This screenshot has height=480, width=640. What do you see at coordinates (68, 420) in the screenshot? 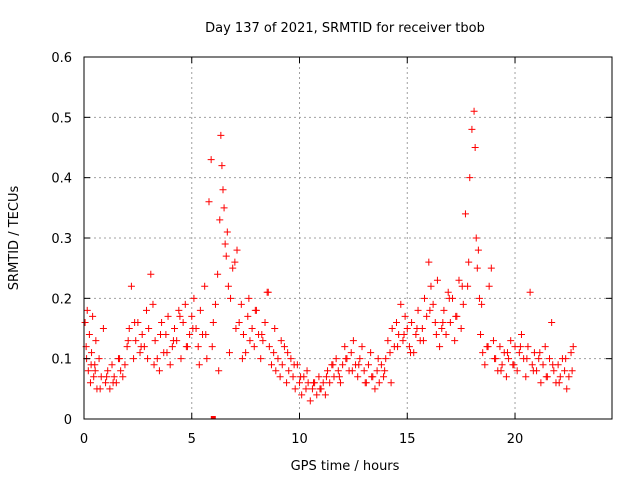
I see `y-tick-label: 0` at bounding box center [68, 420].